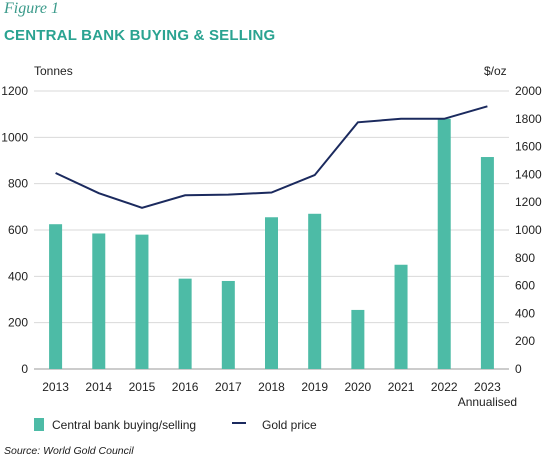 This screenshot has height=463, width=548. Describe the element at coordinates (528, 119) in the screenshot. I see `right-tick-label: 1800` at that location.